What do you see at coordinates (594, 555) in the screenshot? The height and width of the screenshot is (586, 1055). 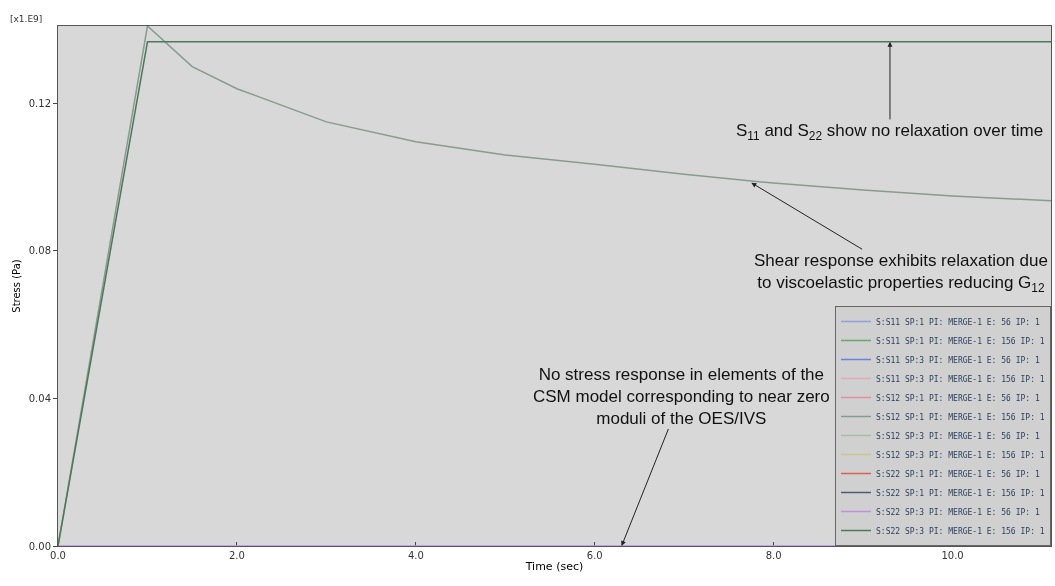 I see `x-tick-label: 6.0` at bounding box center [594, 555].